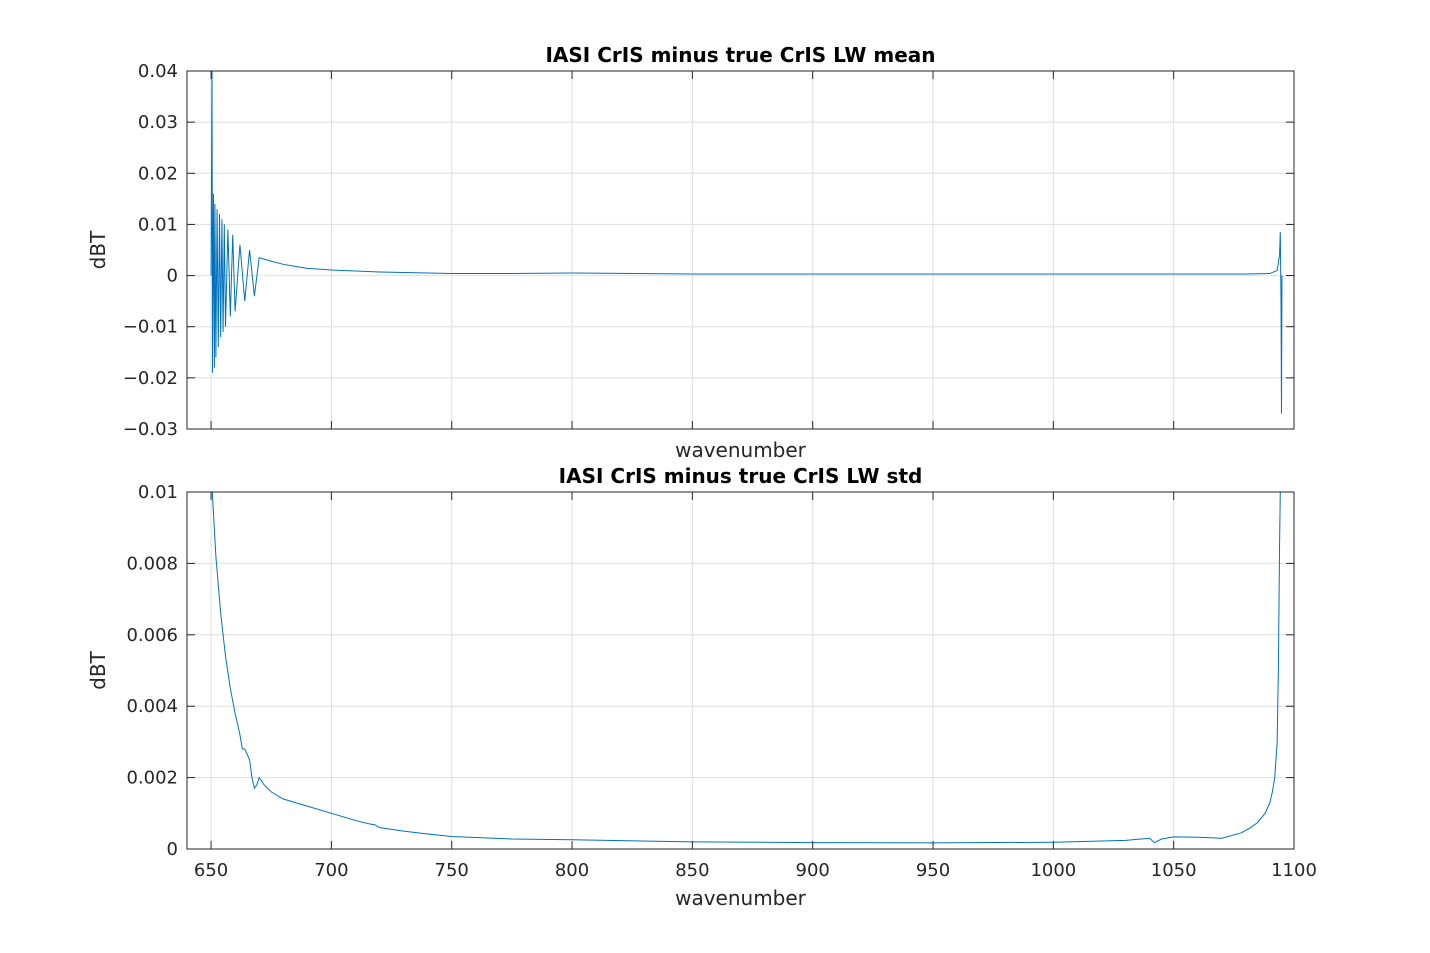 The image size is (1430, 953). Describe the element at coordinates (331, 870) in the screenshot. I see `chart1-x-tick-label-1: 700` at that location.